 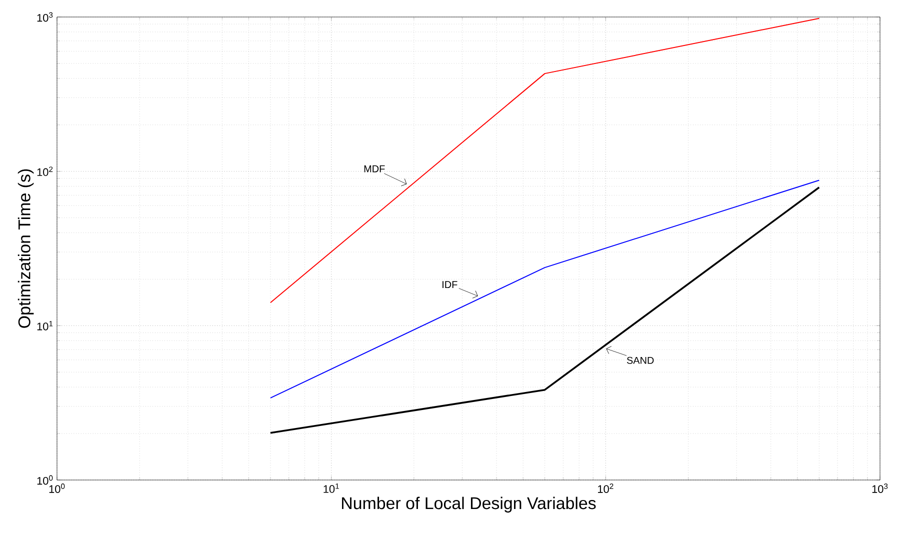 I want to click on y-tick-label: 10$^{0}$, so click(x=45, y=480).